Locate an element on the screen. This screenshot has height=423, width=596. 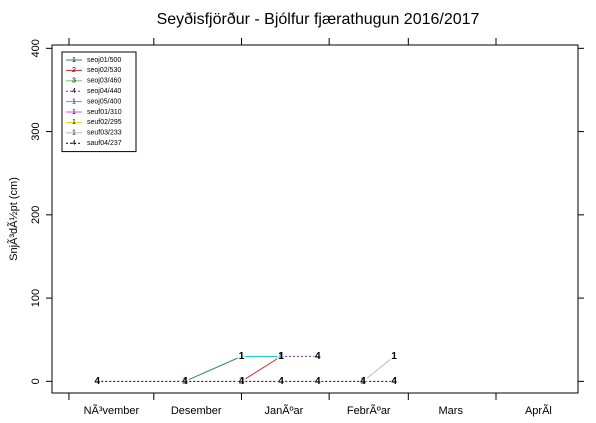
legend-label: sauf04/237 is located at coordinates (104, 143).